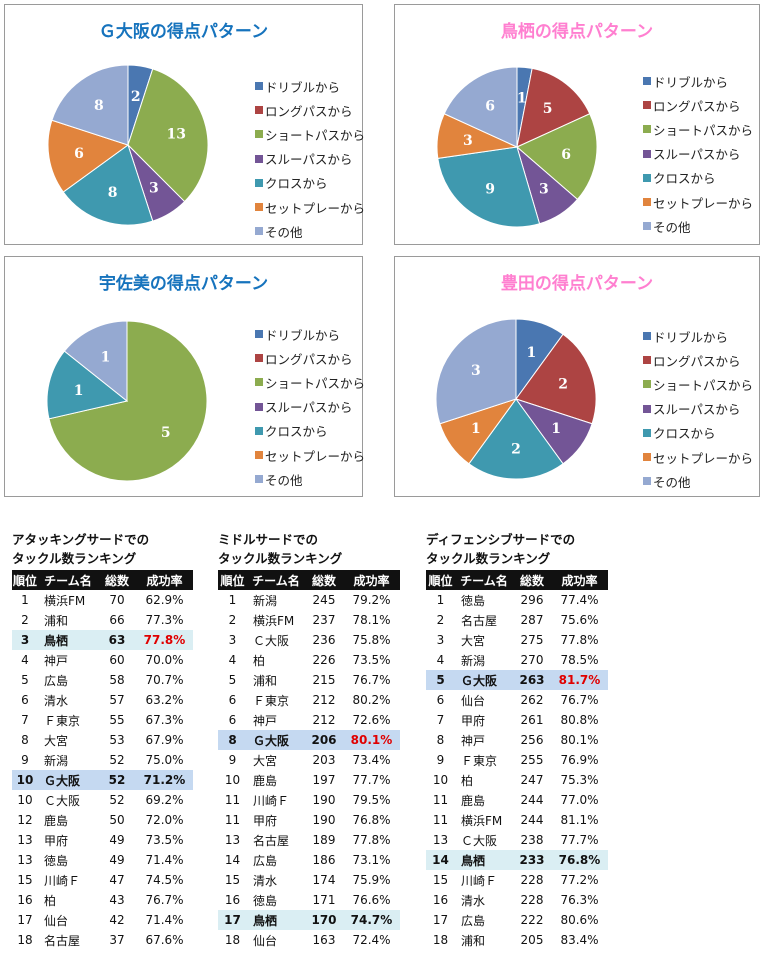 This screenshot has height=980, width=767. What do you see at coordinates (532, 840) in the screenshot?
I see `total-cell: 238` at bounding box center [532, 840].